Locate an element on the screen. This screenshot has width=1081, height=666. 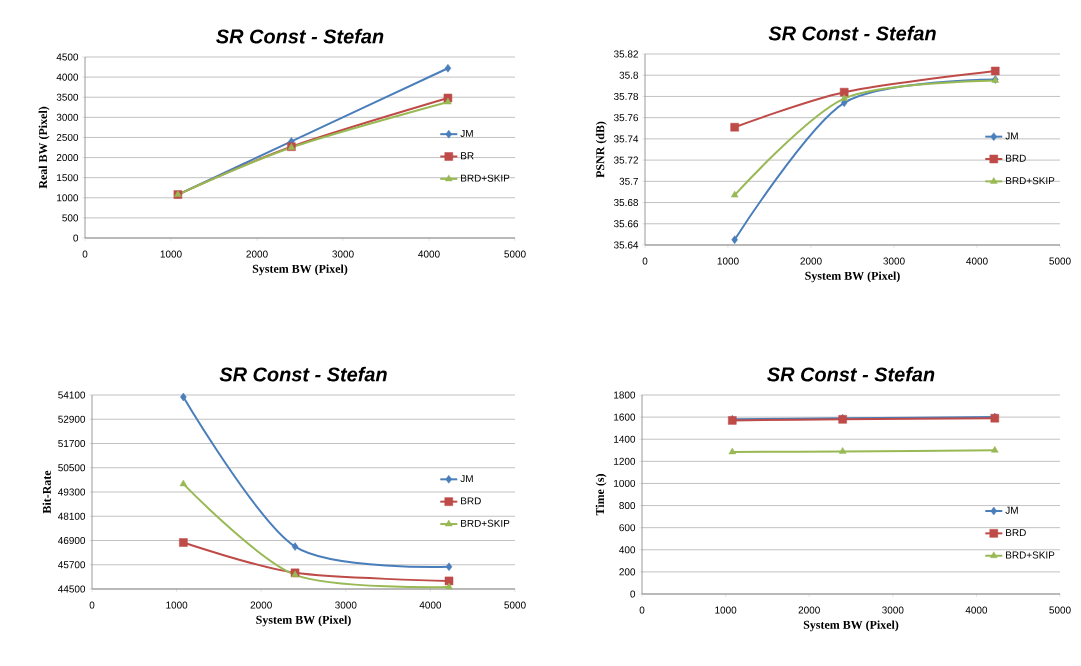
y-tick-label: 35.8 is located at coordinates (629, 75).